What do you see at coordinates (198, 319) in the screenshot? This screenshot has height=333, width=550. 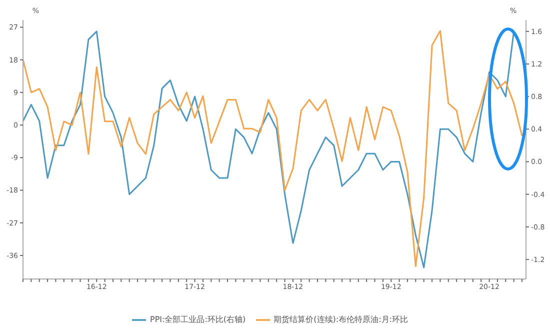 I see `legend-label: PPI:全部工业品:环比(右轴)` at bounding box center [198, 319].